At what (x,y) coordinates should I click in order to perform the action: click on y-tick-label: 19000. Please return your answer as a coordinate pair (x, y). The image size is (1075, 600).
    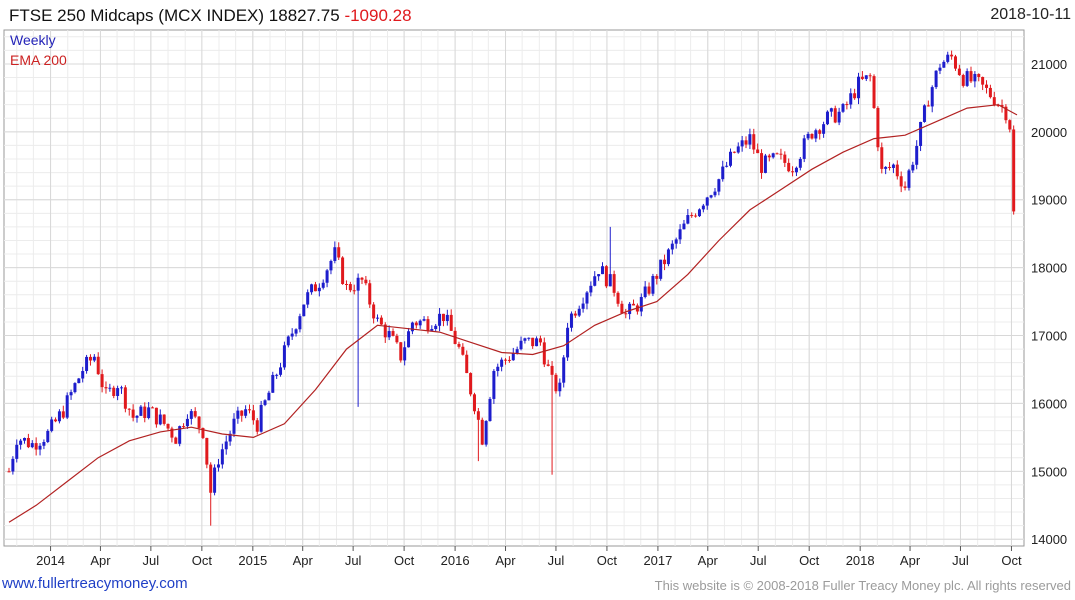
    Looking at the image, I should click on (1049, 200).